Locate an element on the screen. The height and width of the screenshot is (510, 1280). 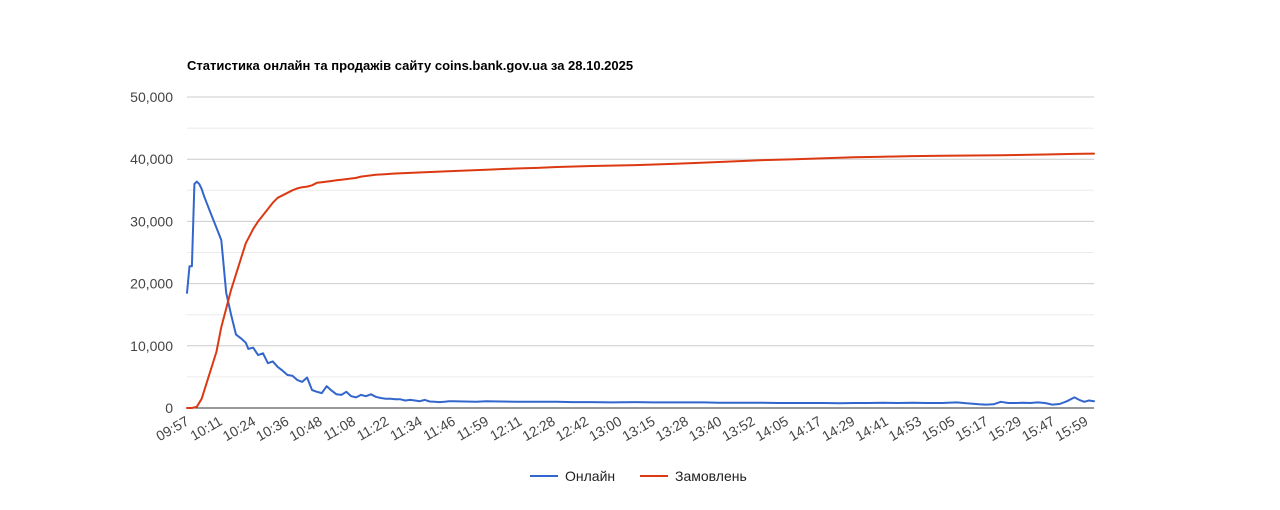
x-tick-label: 13:40 is located at coordinates (705, 428).